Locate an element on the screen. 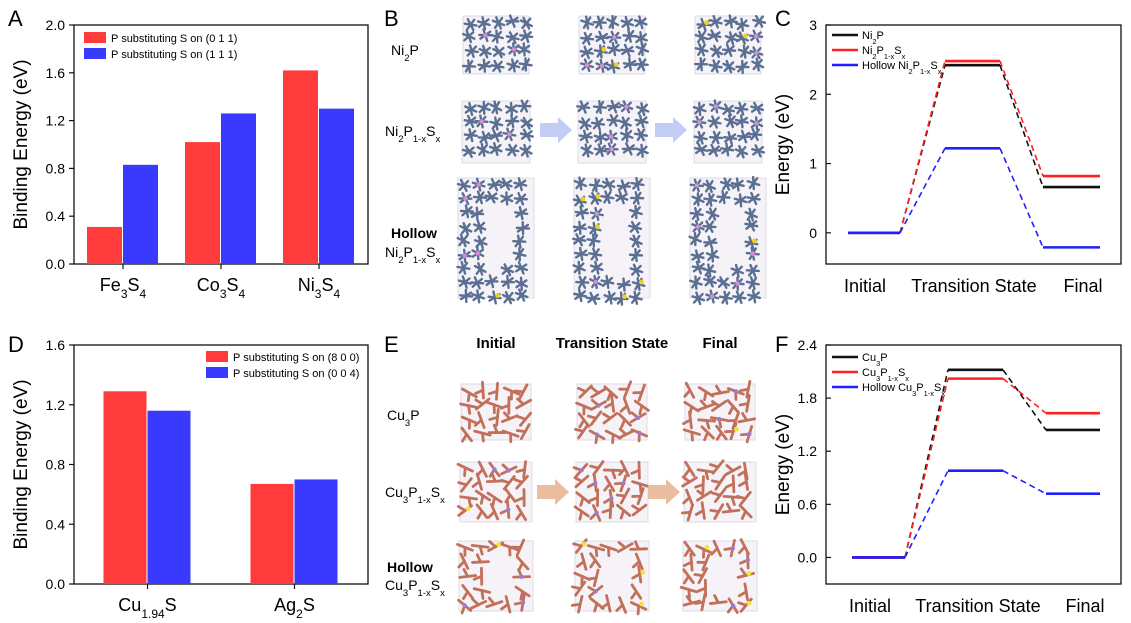 Image resolution: width=1131 pixels, height=623 pixels. legend-label-part: Ni is located at coordinates (867, 51).